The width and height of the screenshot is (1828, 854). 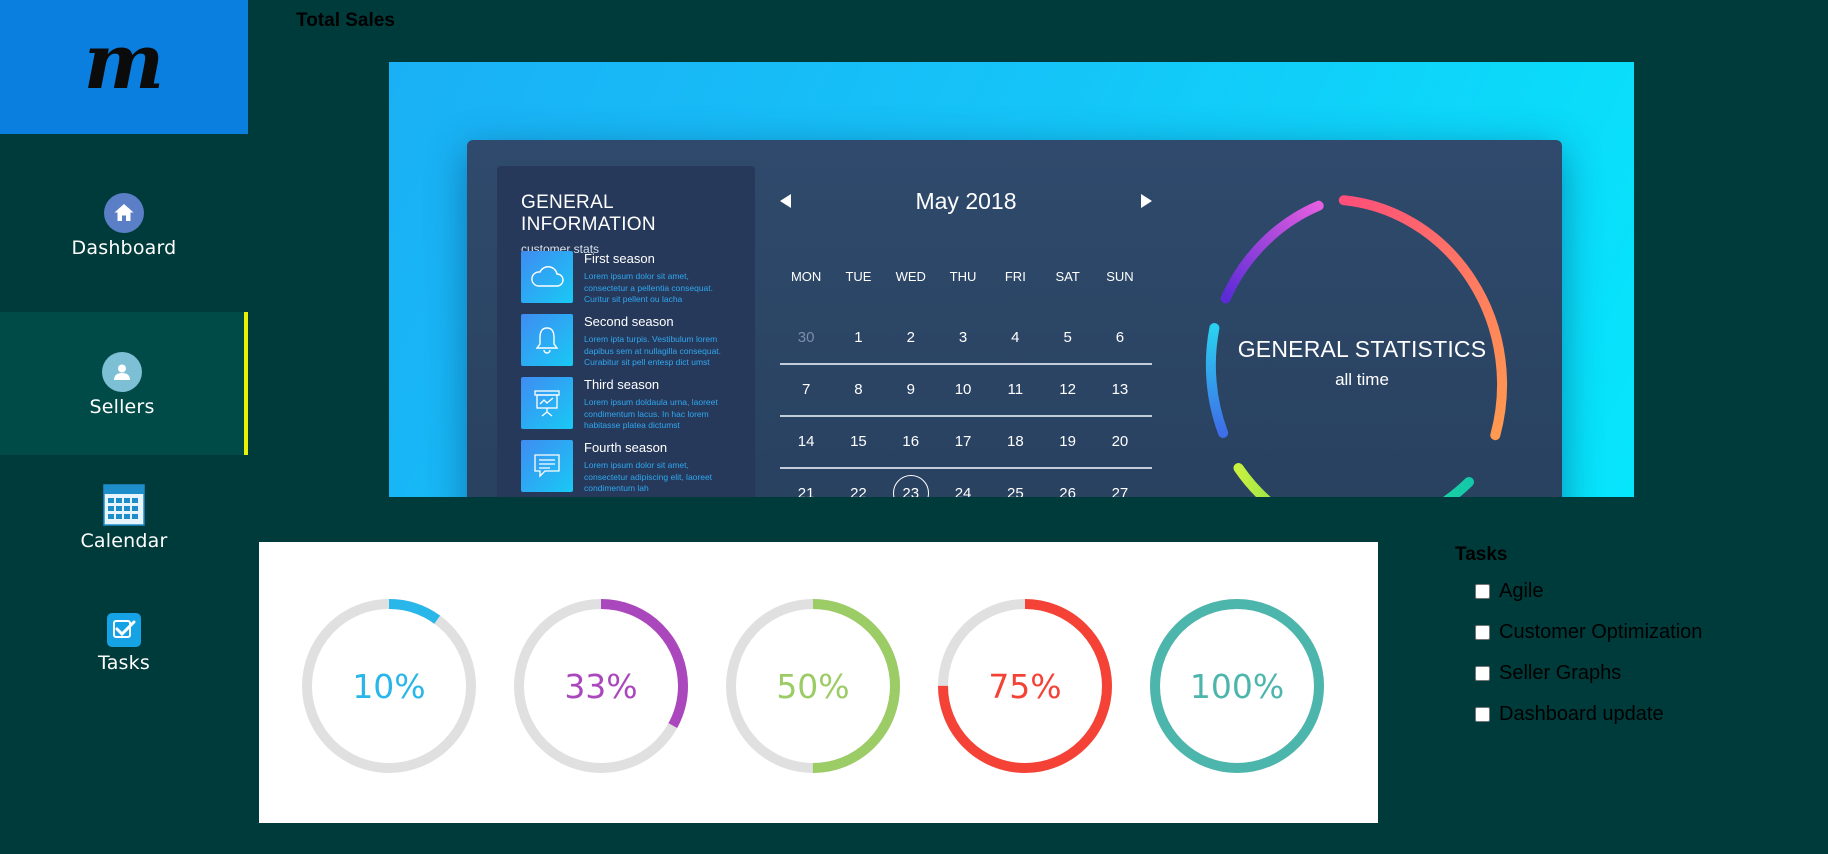 I want to click on calendar-day: 9, so click(x=910, y=389).